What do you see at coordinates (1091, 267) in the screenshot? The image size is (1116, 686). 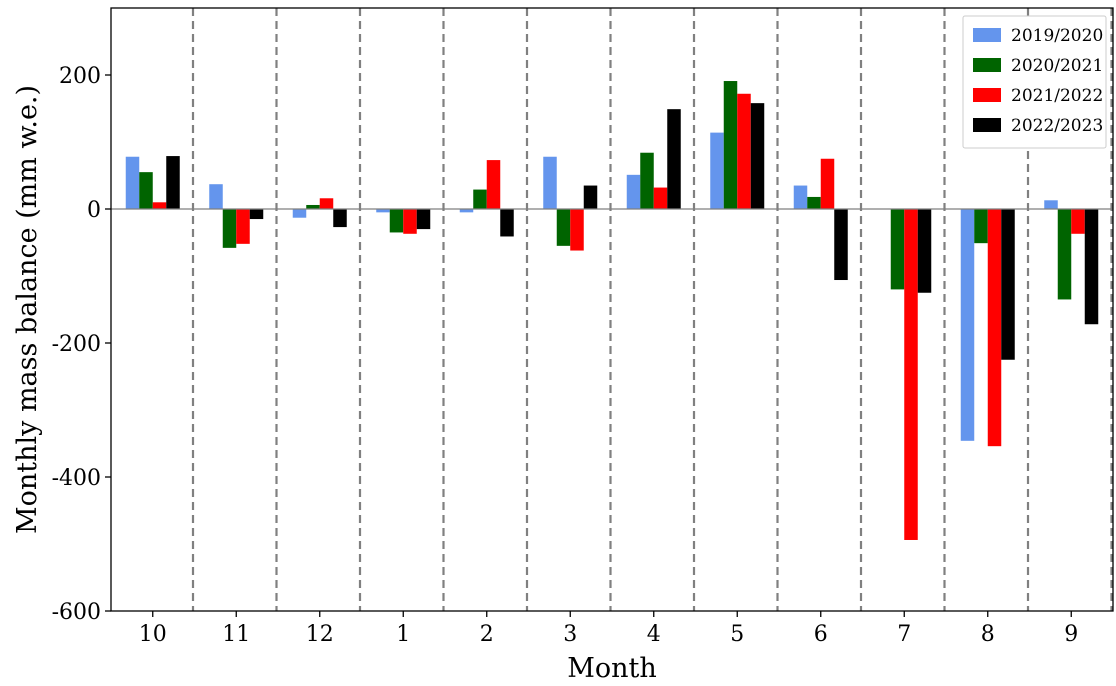 I see `bar-9-s4` at bounding box center [1091, 267].